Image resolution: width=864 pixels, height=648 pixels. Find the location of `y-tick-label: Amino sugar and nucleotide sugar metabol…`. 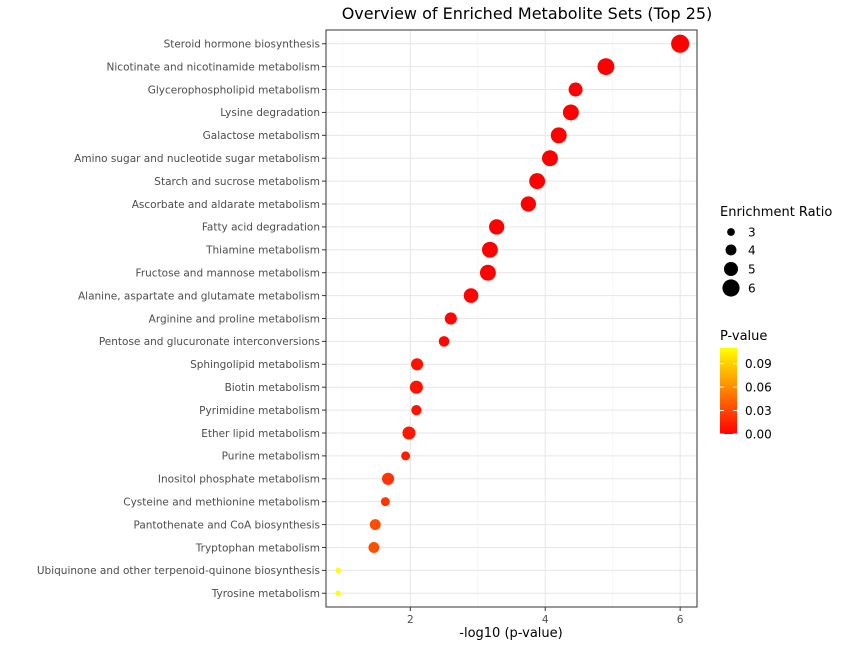

y-tick-label: Amino sugar and nucleotide sugar metabol… is located at coordinates (197, 159).